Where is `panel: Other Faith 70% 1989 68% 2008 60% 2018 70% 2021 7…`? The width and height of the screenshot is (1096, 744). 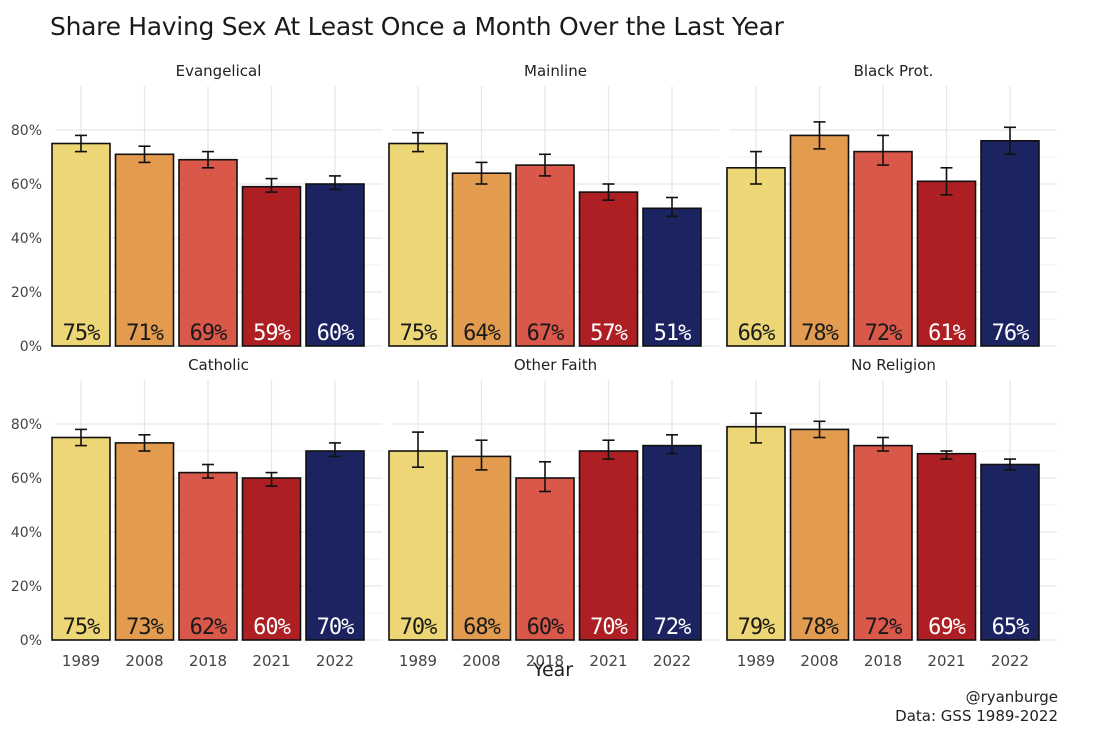
panel: Other Faith 70% 1989 68% 2008 60% 2018 70% 2021 7… is located at coordinates (553, 513).